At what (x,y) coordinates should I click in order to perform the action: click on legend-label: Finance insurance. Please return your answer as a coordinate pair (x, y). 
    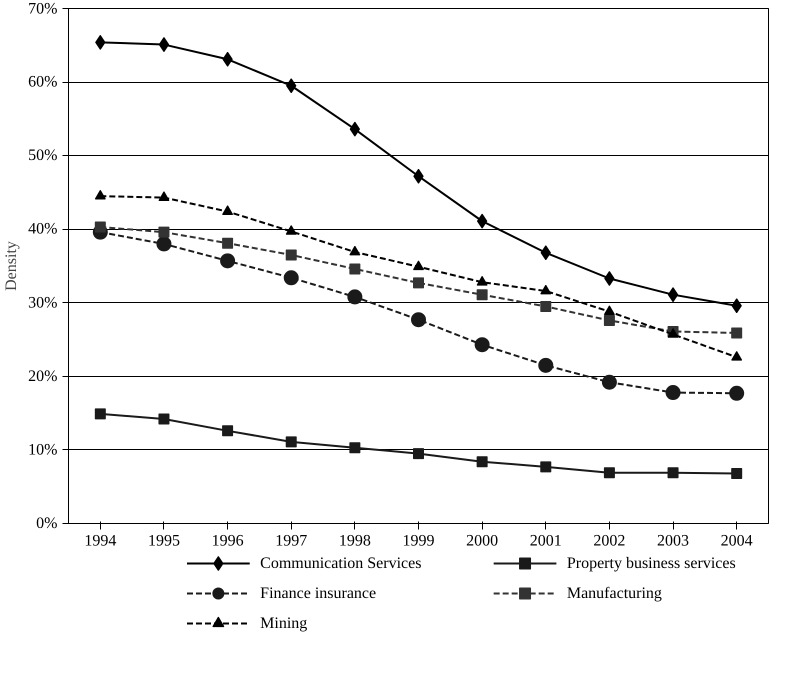
    Looking at the image, I should click on (318, 593).